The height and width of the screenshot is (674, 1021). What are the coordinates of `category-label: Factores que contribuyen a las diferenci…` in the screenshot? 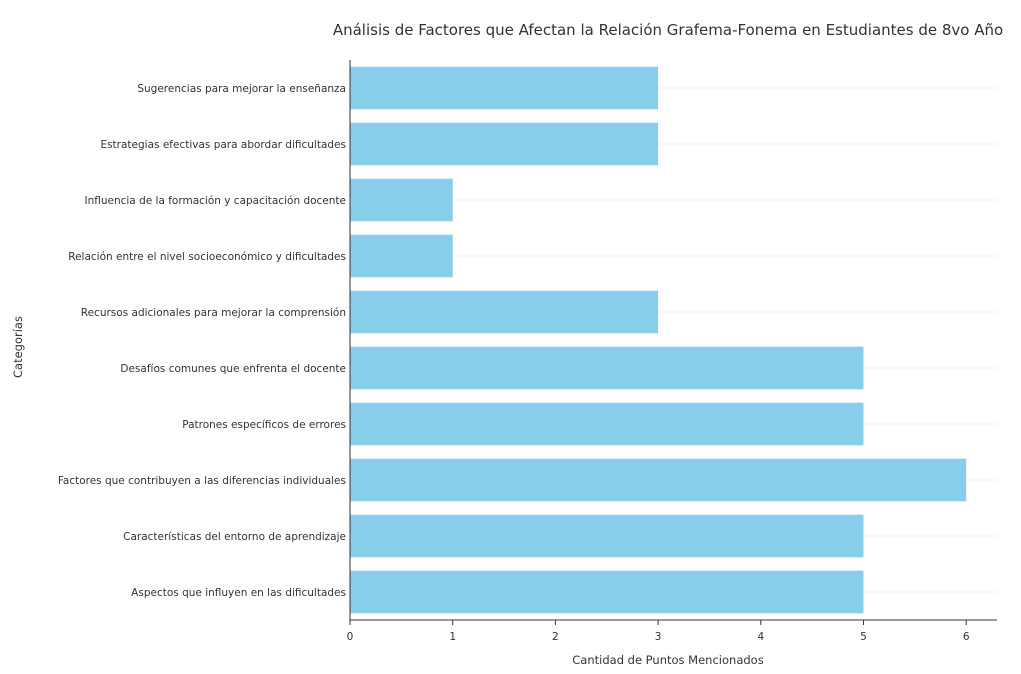 It's located at (202, 481).